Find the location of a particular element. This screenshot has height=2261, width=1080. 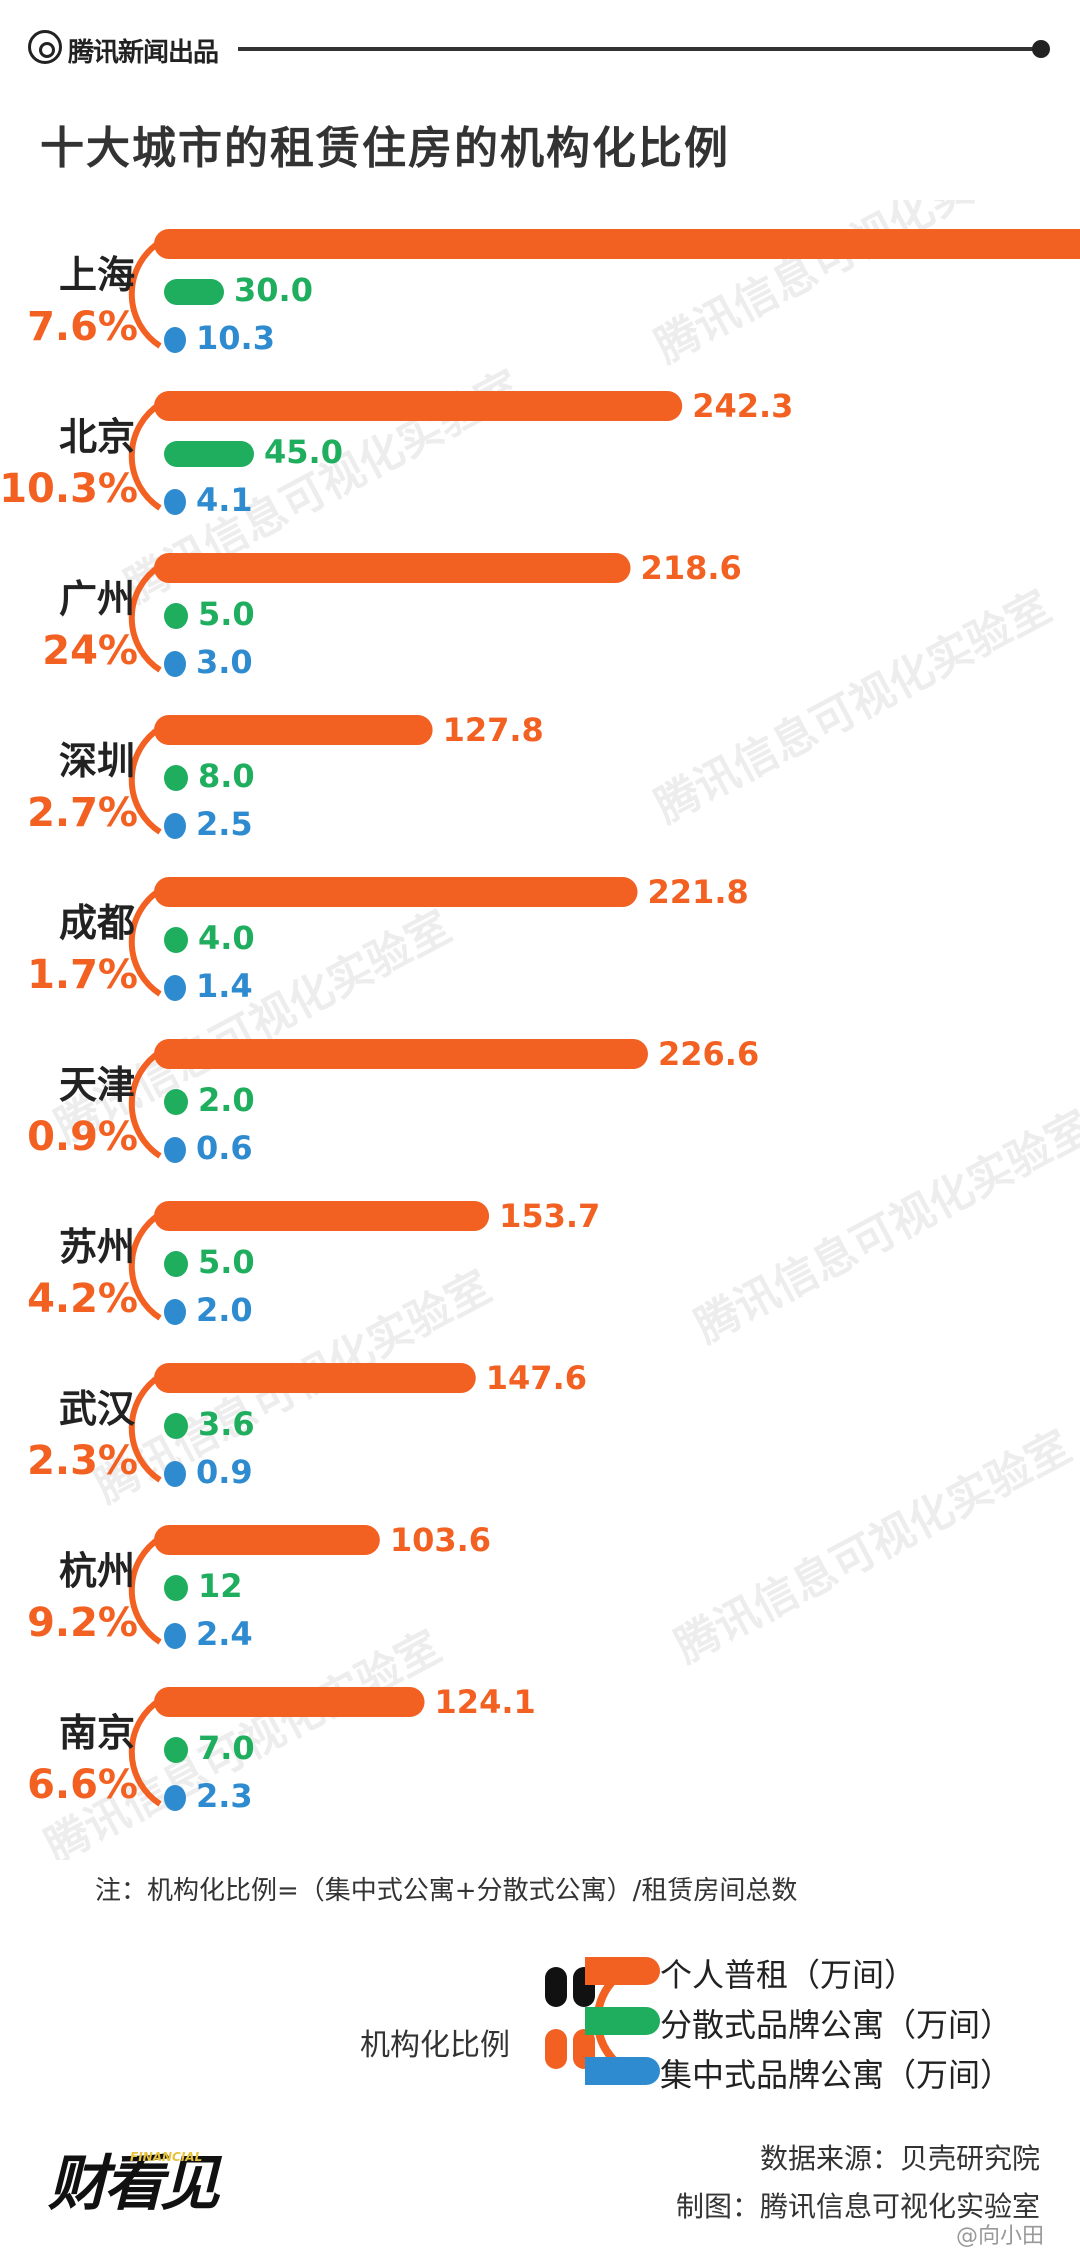

legend: 机构化比例 个人普租（万间） 分散式品牌公寓（万间） 集中式品牌公寓（万间） is located at coordinates (710, 2020).